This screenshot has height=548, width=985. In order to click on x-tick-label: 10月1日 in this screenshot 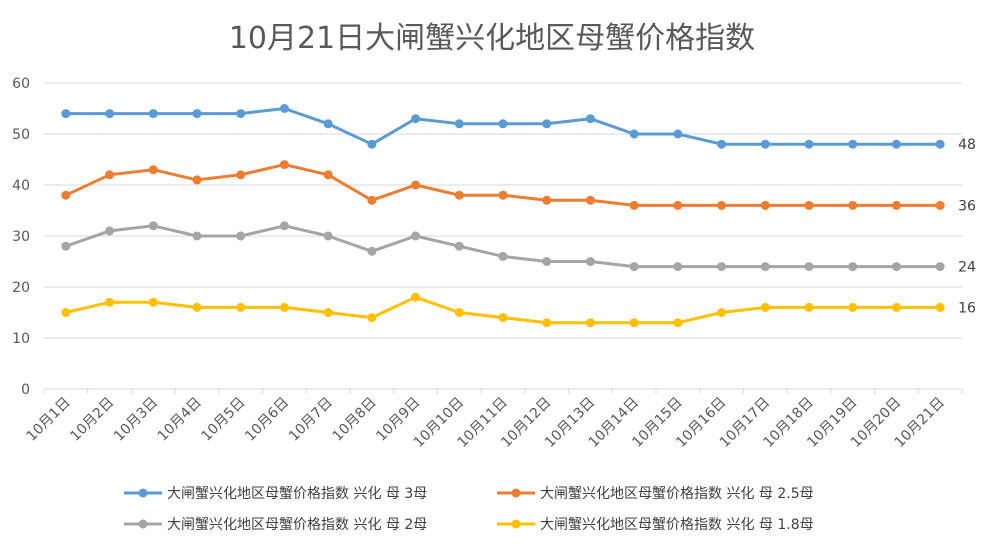, I will do `click(49, 420)`.